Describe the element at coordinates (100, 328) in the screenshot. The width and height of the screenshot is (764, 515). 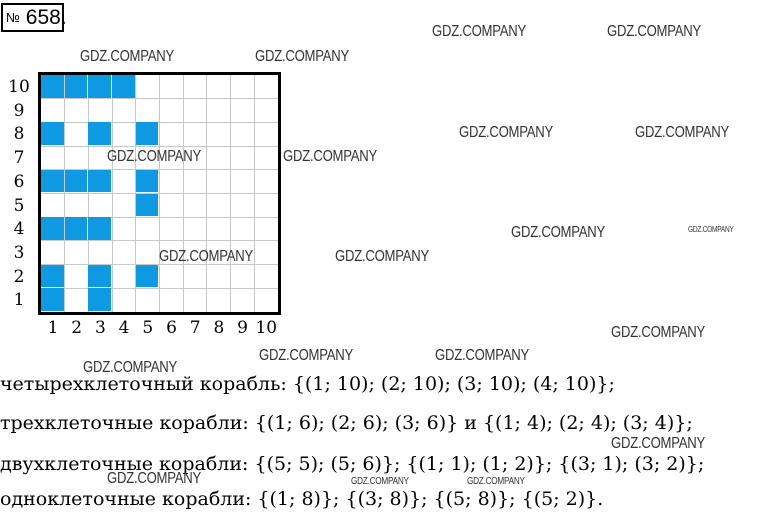
I see `x-tick-label: 3` at that location.